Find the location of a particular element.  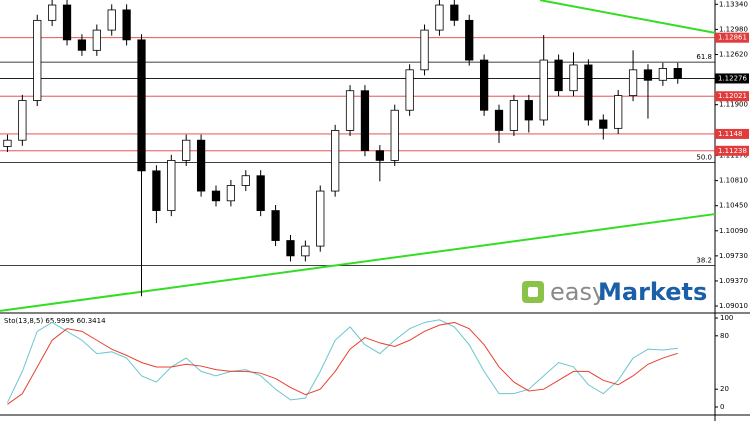

level-label: 1.12021 is located at coordinates (732, 96).